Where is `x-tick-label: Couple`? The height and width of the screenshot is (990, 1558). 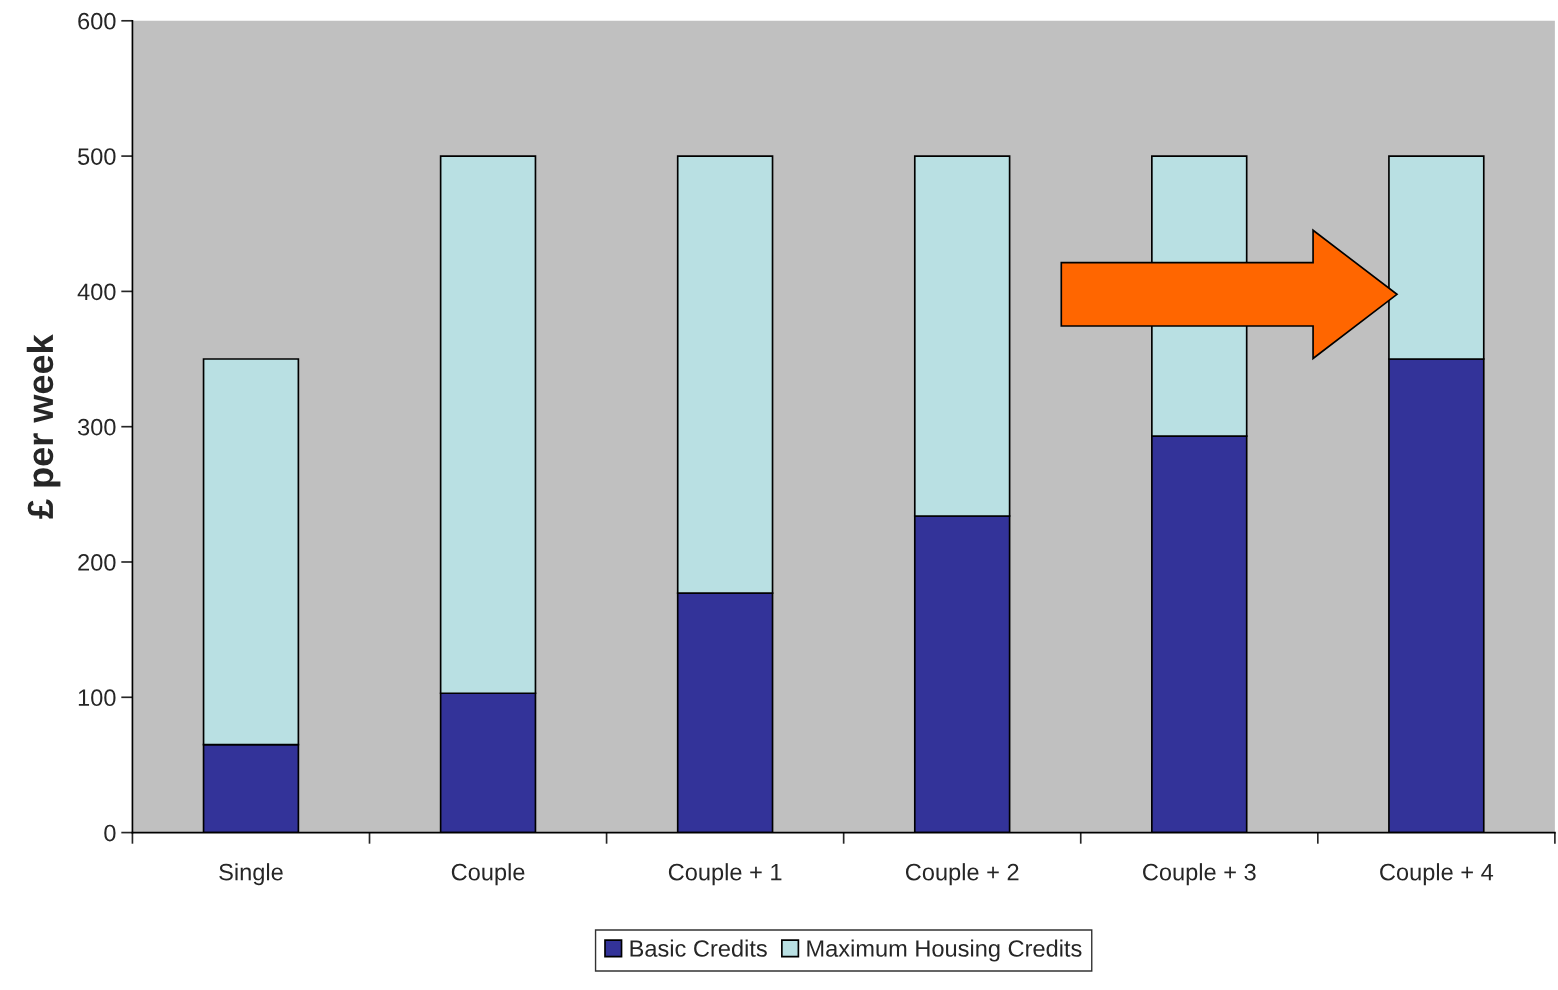 x-tick-label: Couple is located at coordinates (488, 874).